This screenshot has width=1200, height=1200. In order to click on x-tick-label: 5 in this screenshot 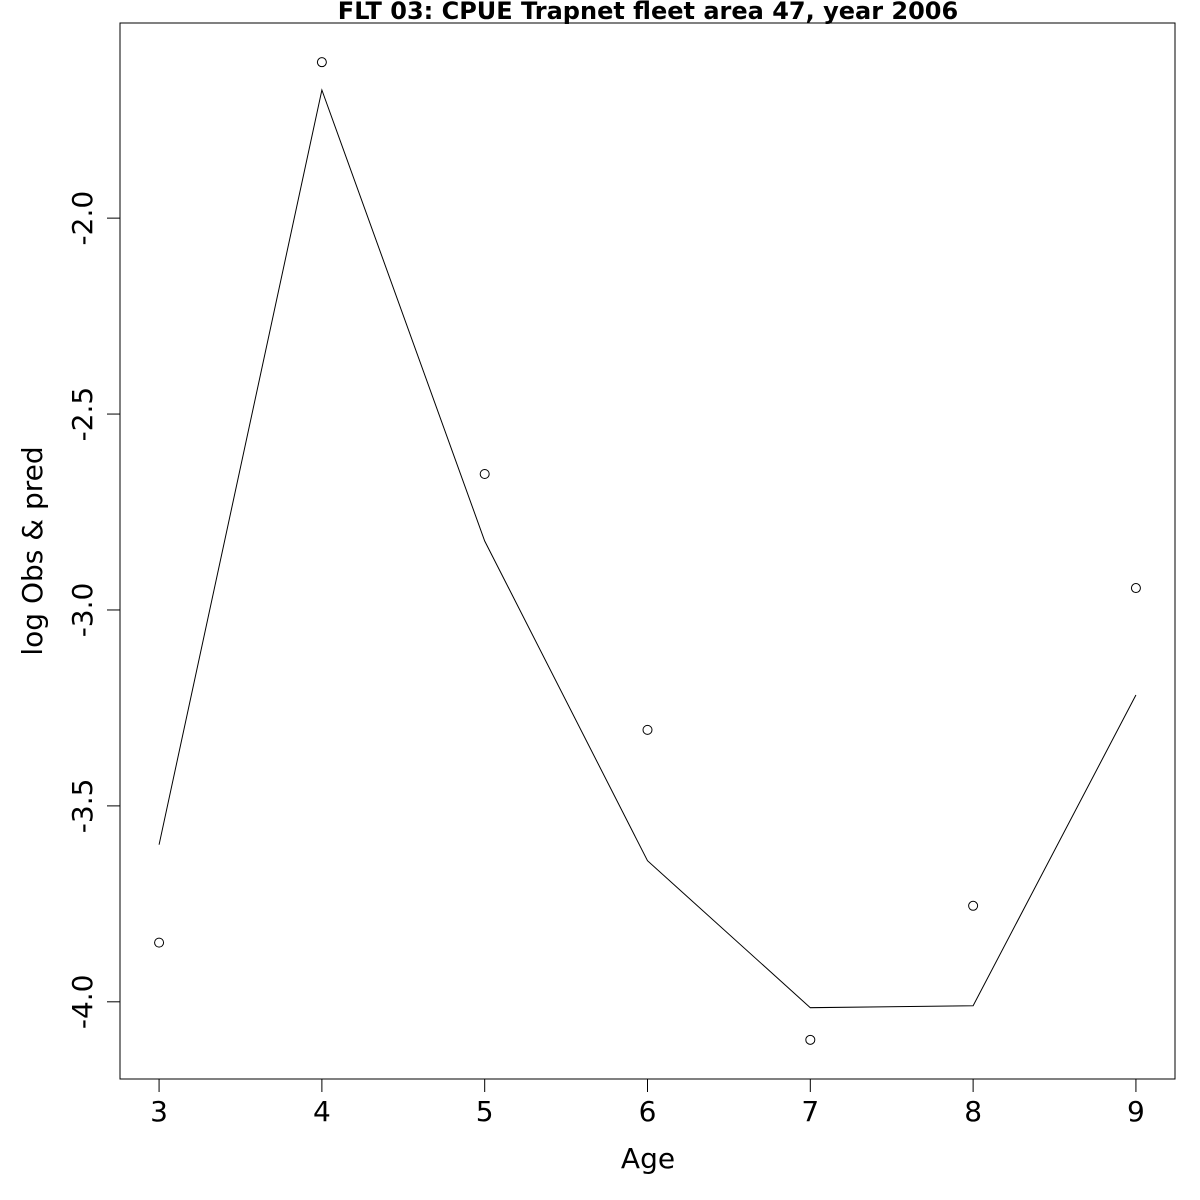, I will do `click(485, 1111)`.